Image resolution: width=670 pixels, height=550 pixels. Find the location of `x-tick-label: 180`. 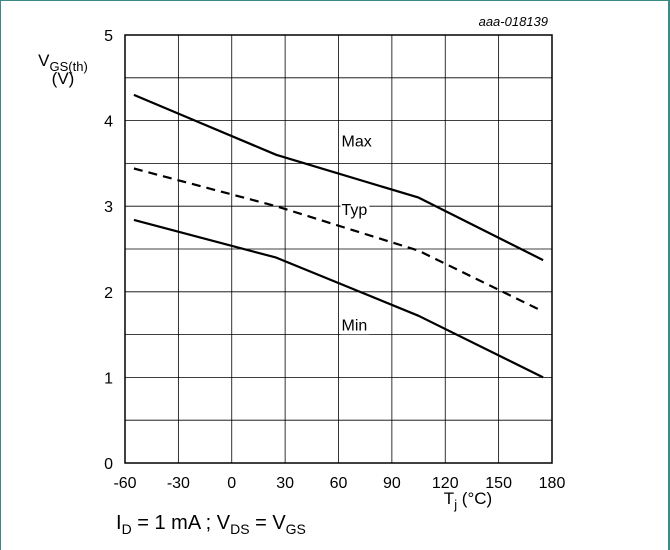

x-tick-label: 180 is located at coordinates (552, 483).